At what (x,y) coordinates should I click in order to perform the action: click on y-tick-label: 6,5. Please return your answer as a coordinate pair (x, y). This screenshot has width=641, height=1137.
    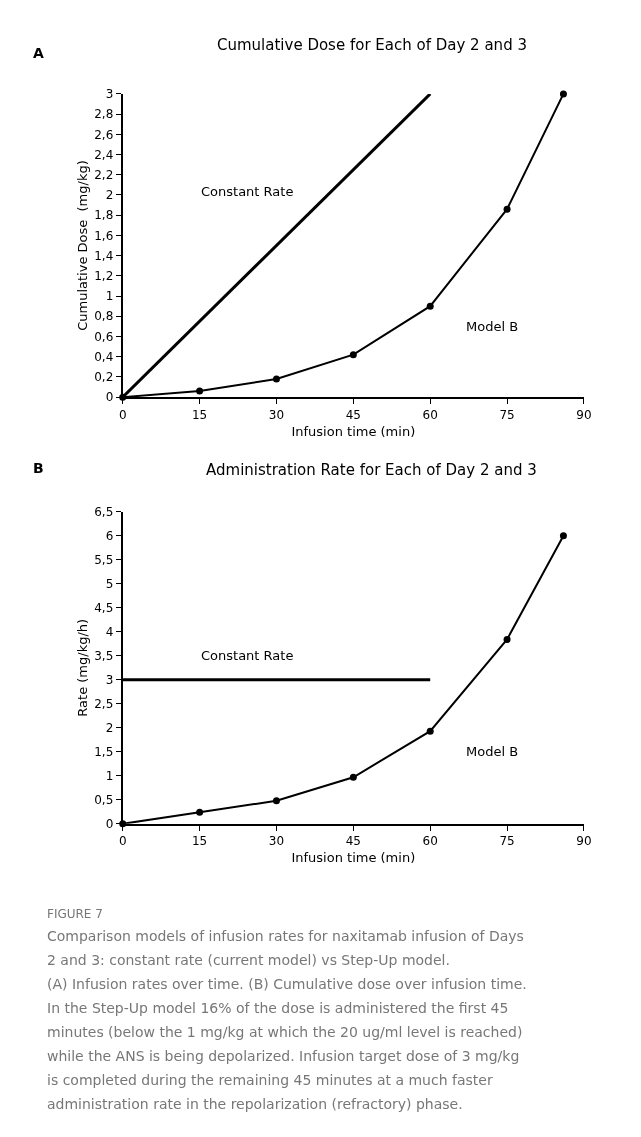
    Looking at the image, I should click on (104, 511).